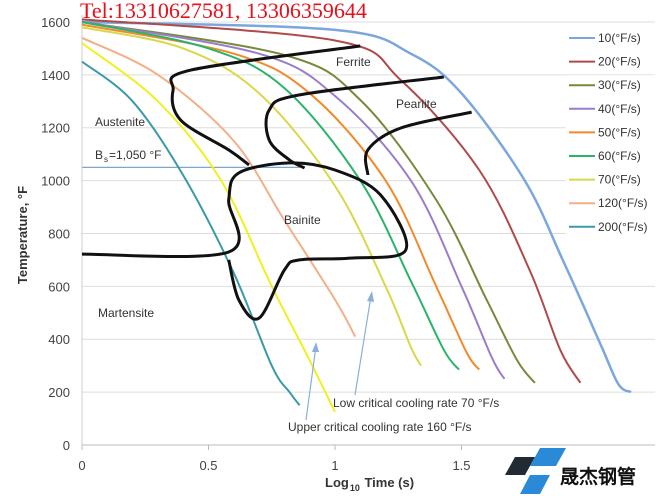  Describe the element at coordinates (59, 339) in the screenshot. I see `y-tick-label: 400` at that location.